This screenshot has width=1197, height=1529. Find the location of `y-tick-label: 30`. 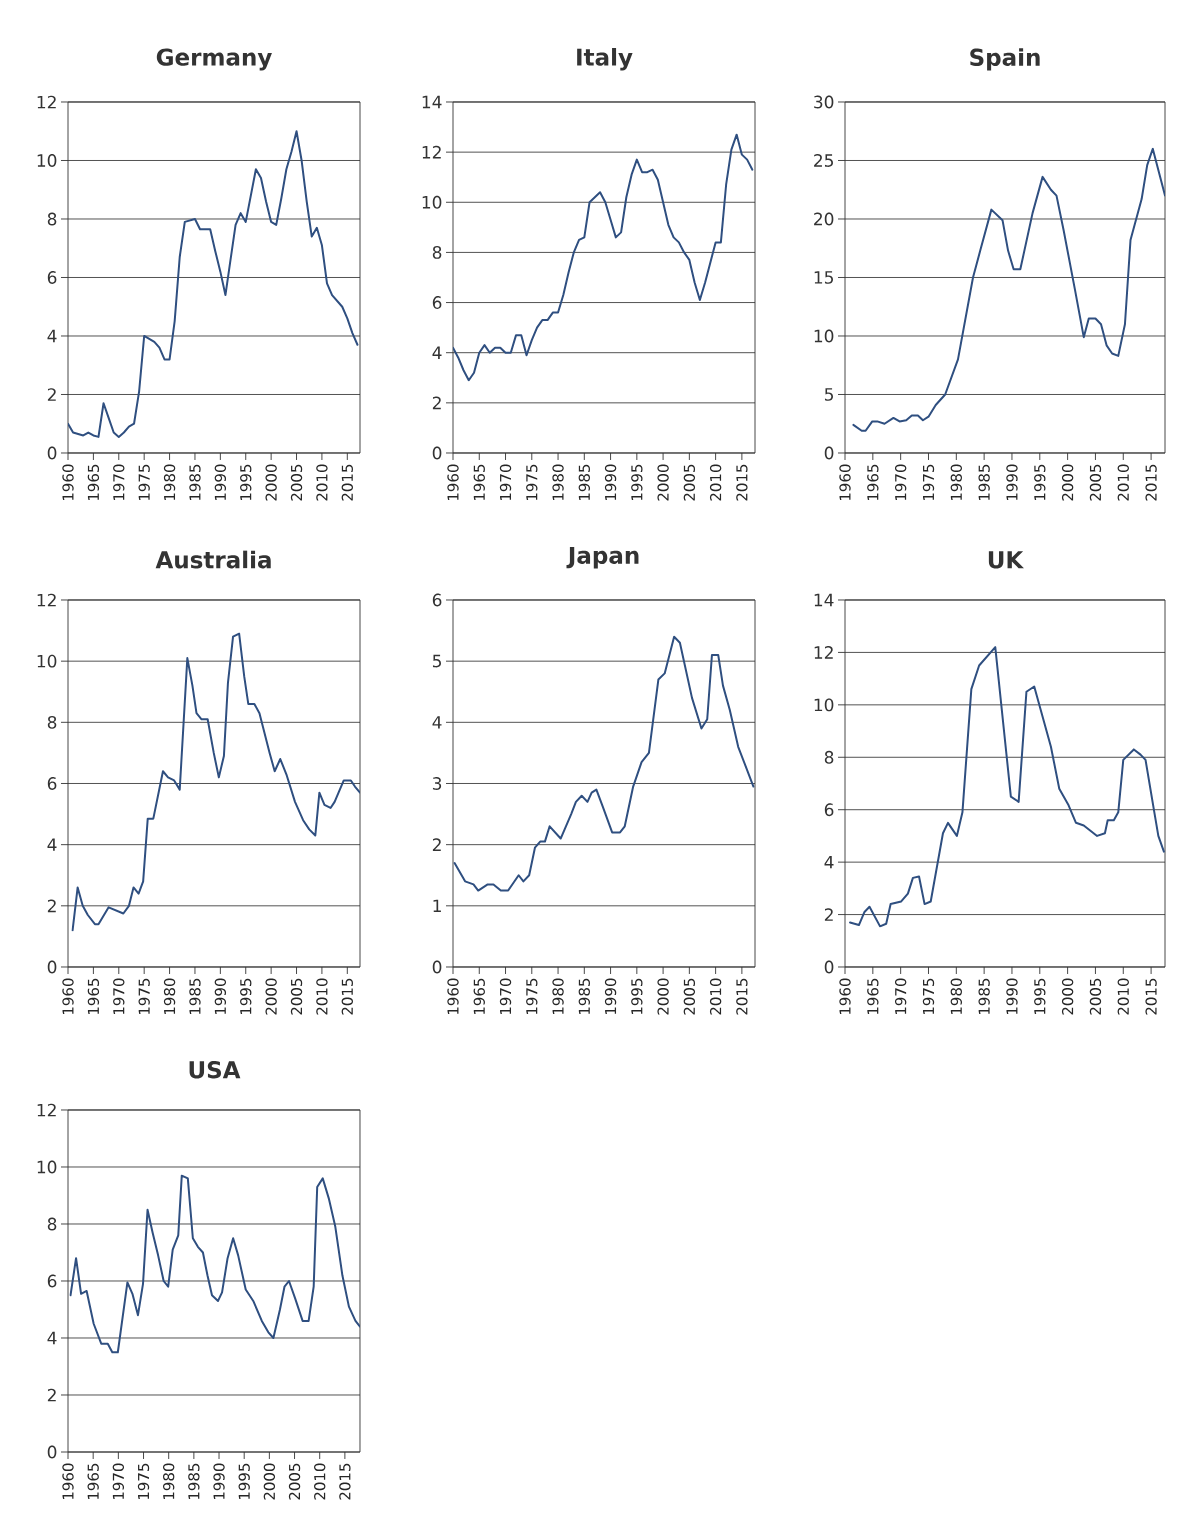

y-tick-label: 30 is located at coordinates (824, 102).